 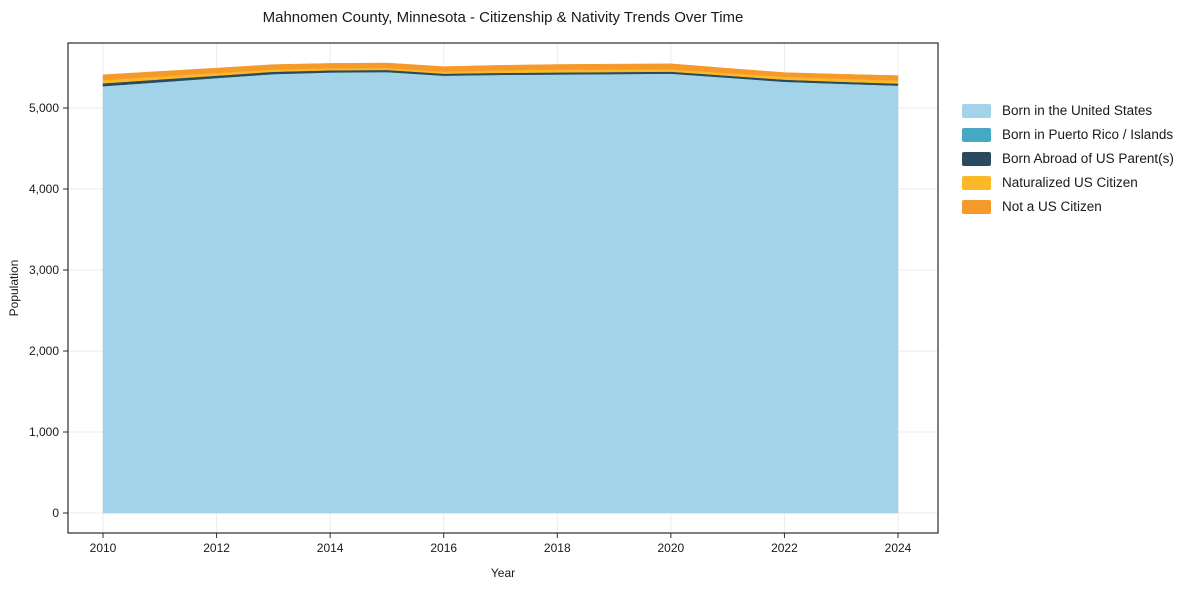 What do you see at coordinates (443, 548) in the screenshot?
I see `x-tick-label: 2016` at bounding box center [443, 548].